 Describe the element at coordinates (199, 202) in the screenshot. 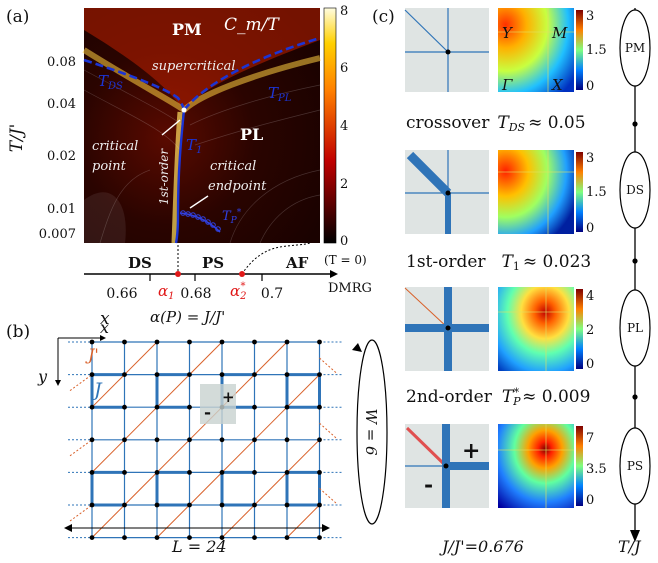

I see `critical-endpoint-arrow` at that location.